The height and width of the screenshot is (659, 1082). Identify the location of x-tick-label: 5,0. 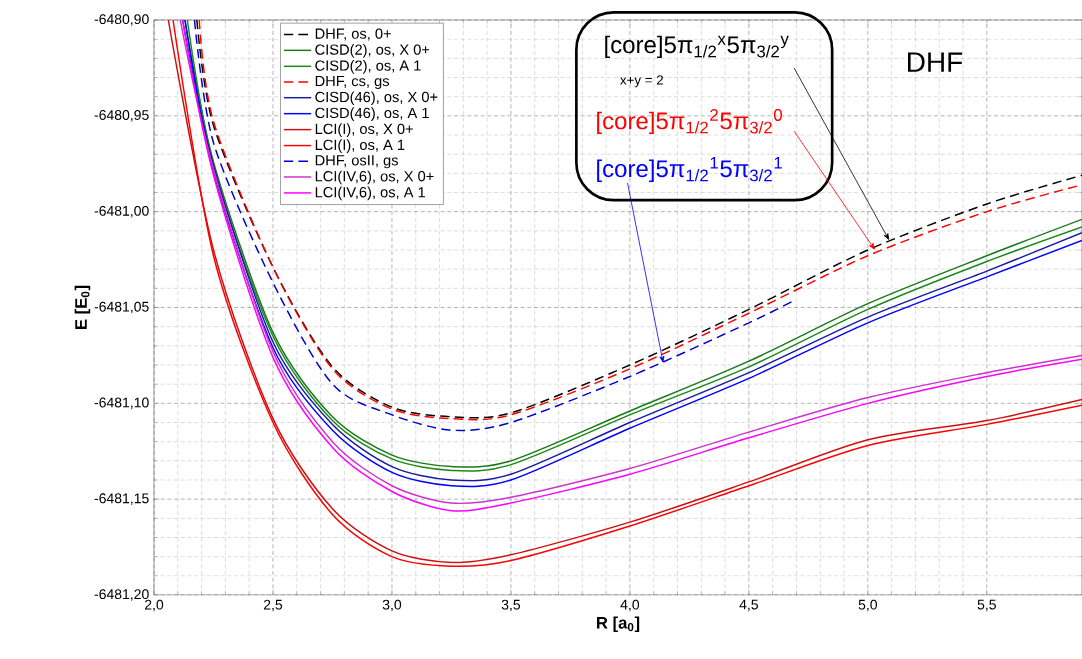
(868, 605).